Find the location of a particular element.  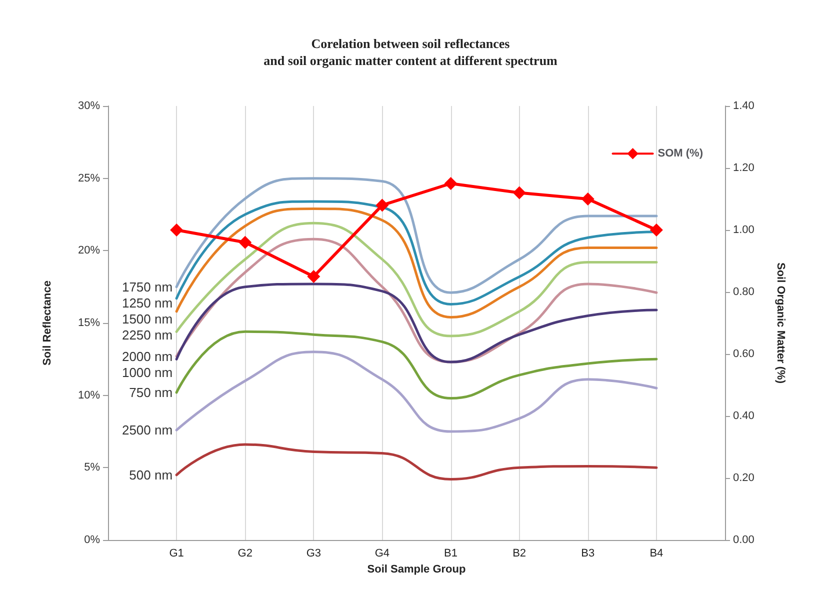

series-label: 1500 nm is located at coordinates (147, 318).